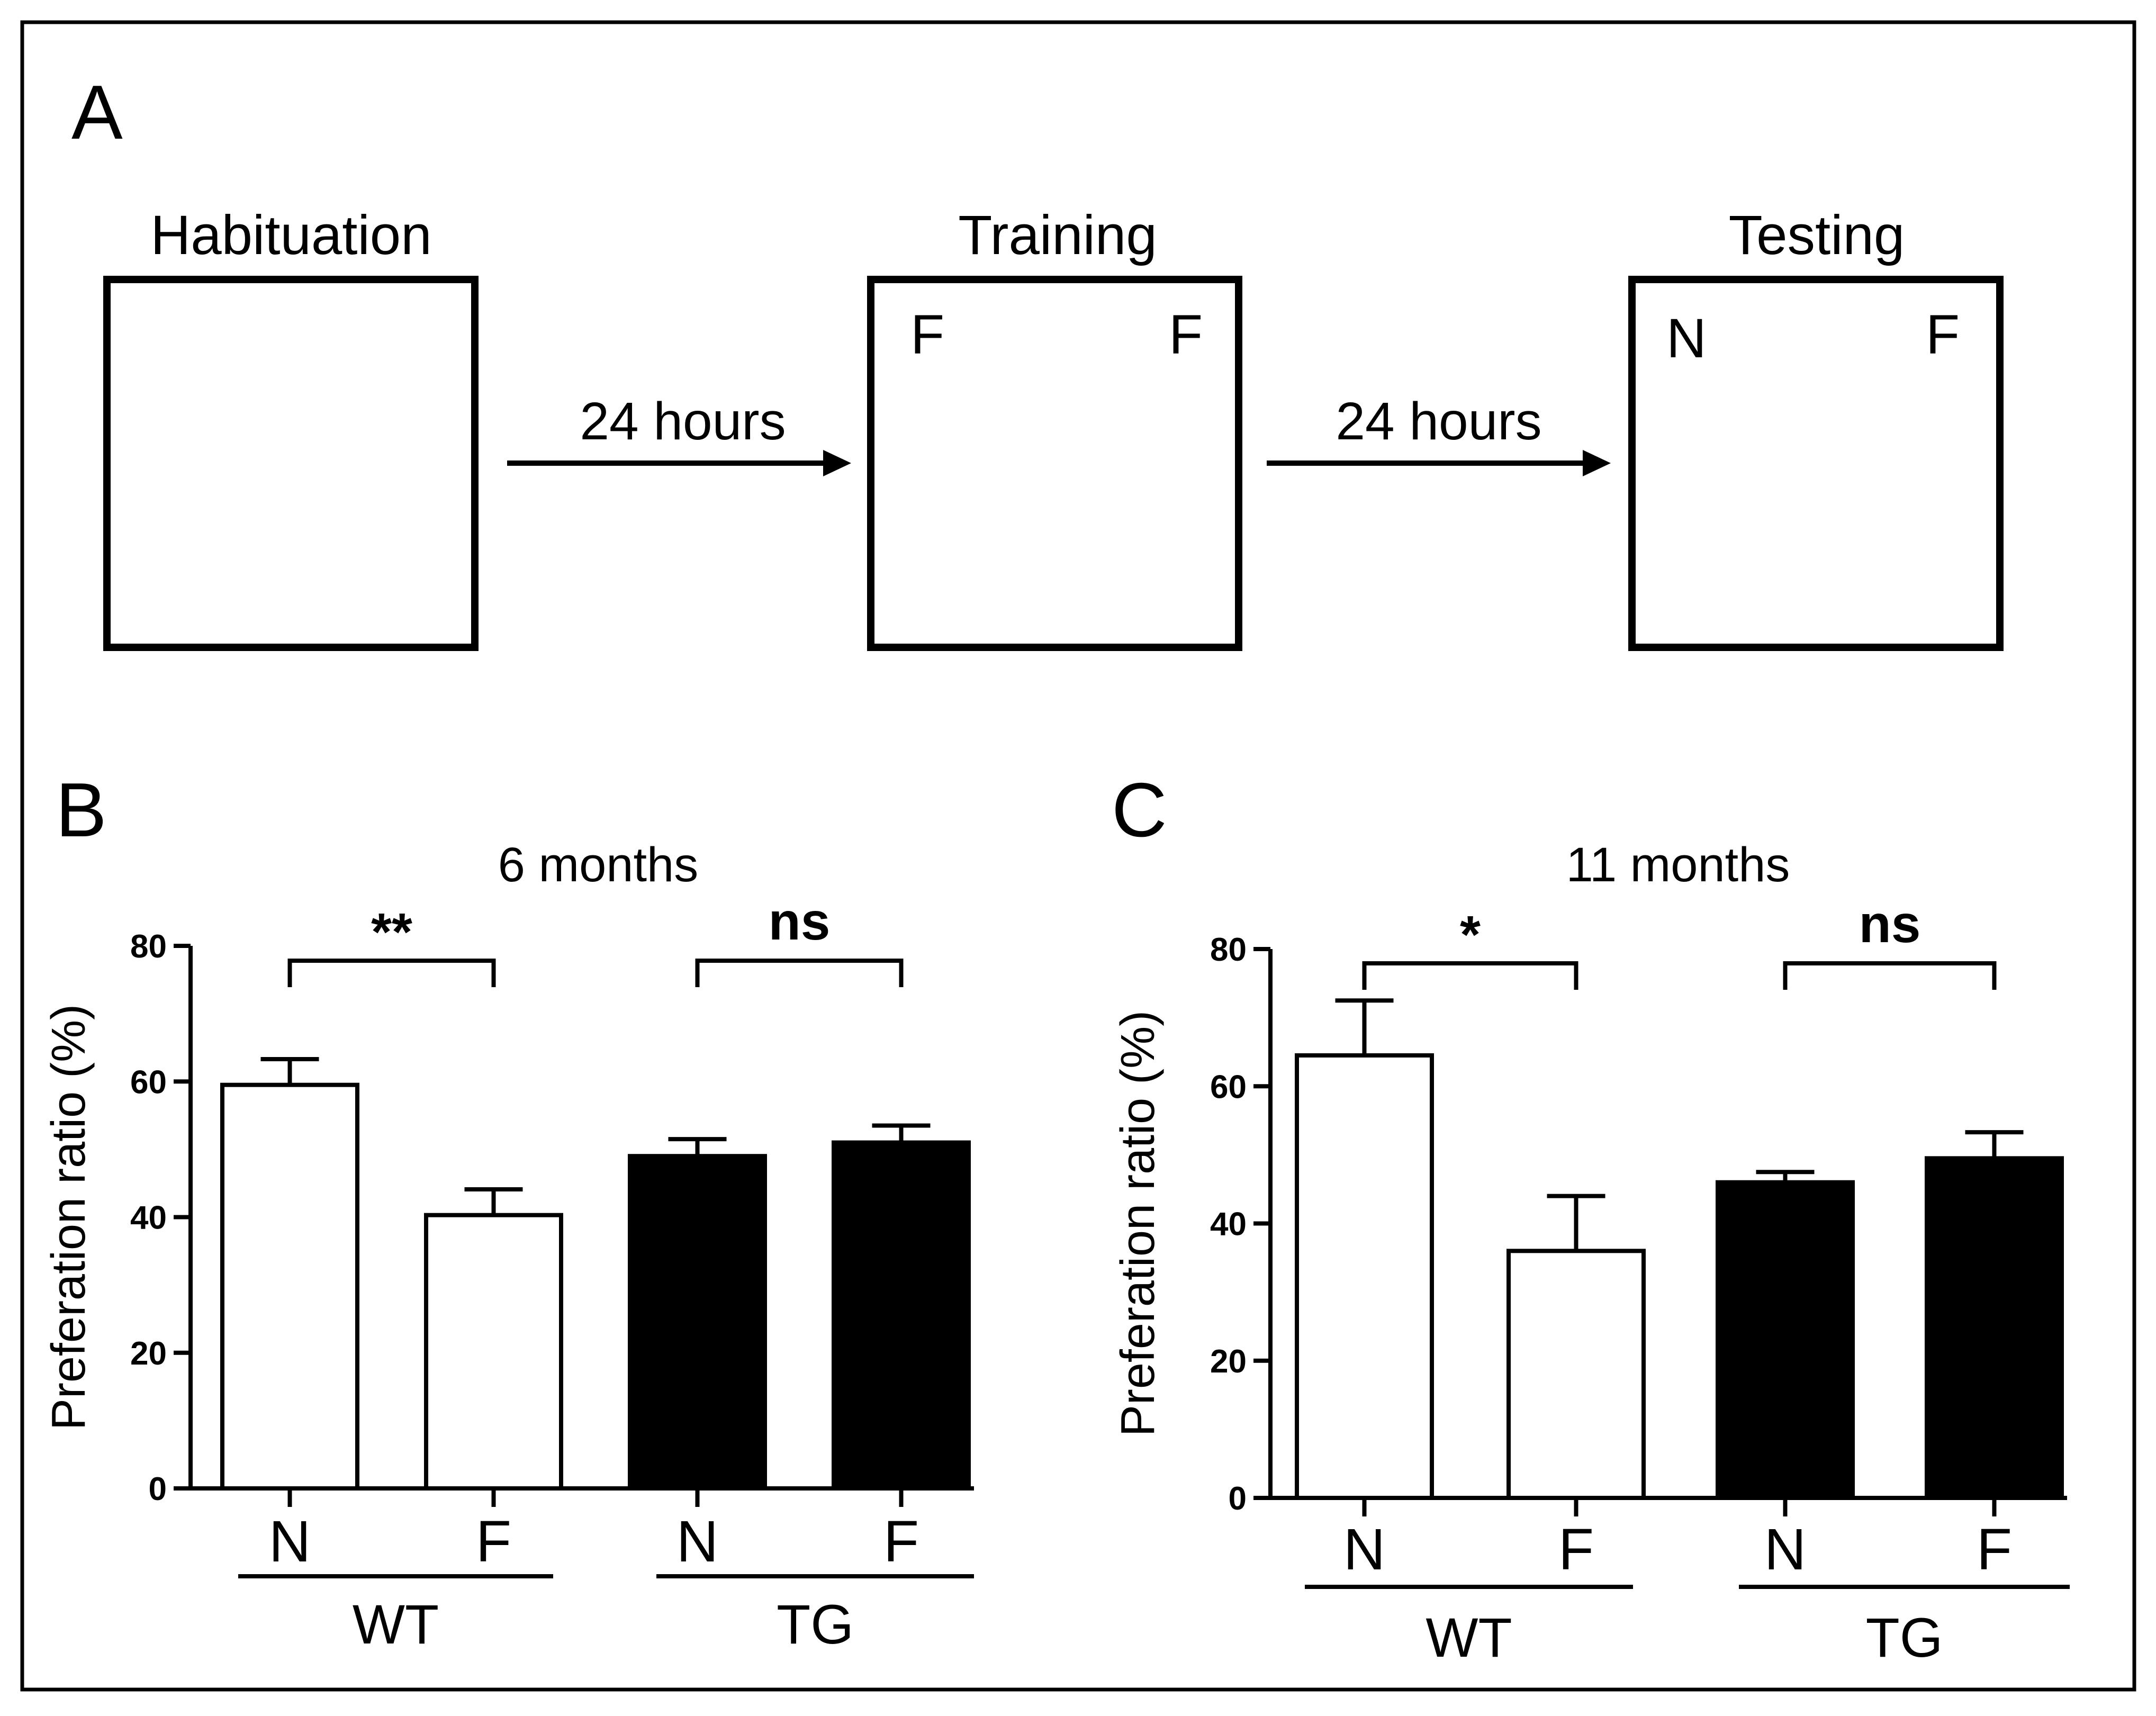  I want to click on object-label-testing-right: F, so click(1943, 335).